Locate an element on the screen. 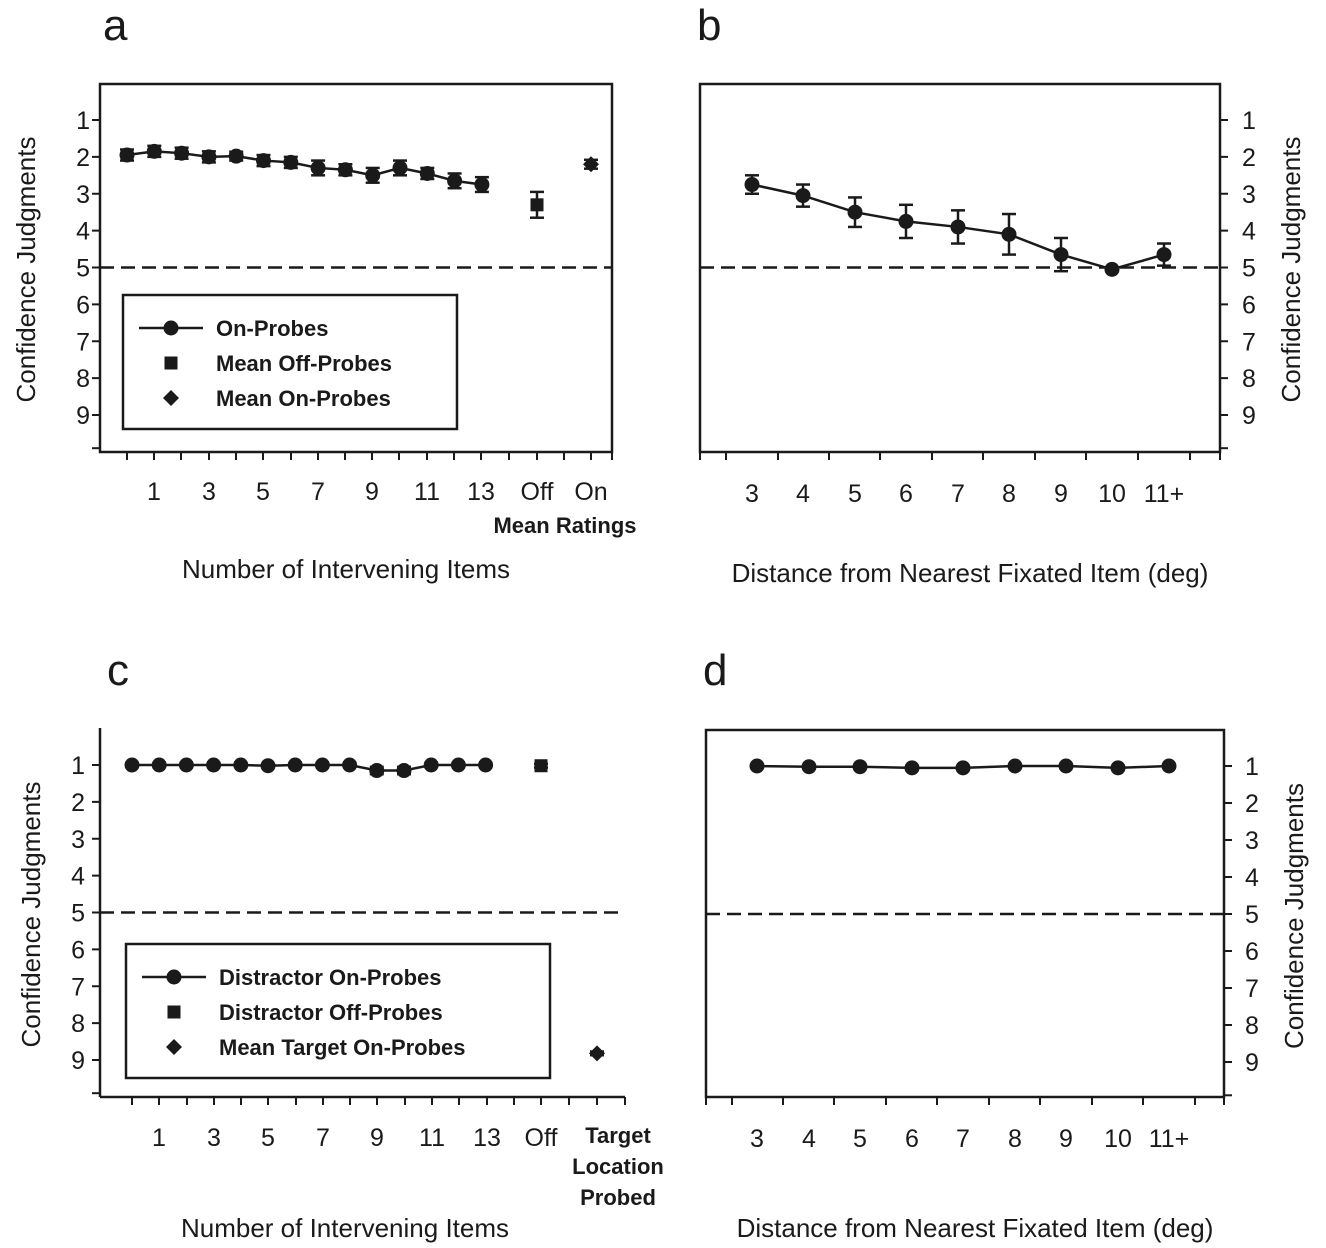  series-mean-off-probes-point is located at coordinates (537, 205).